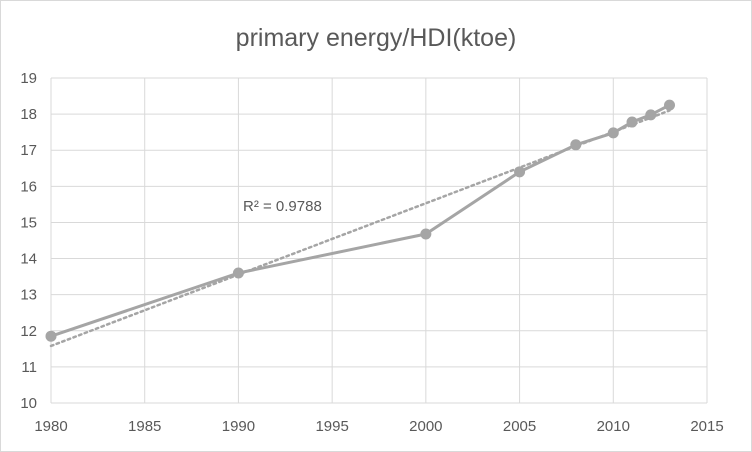 The width and height of the screenshot is (752, 452). Describe the element at coordinates (50, 426) in the screenshot. I see `x-tick-label-1980: 1980` at that location.